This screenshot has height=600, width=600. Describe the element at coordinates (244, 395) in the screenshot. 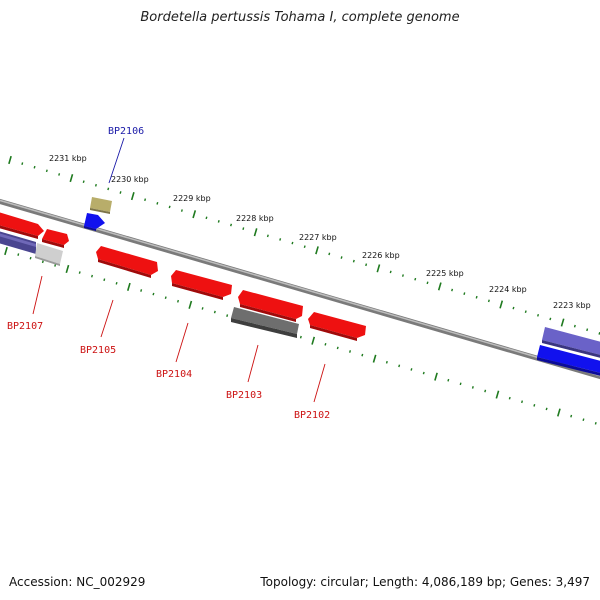

I see `gene-label-bp2103: BP2103` at that location.